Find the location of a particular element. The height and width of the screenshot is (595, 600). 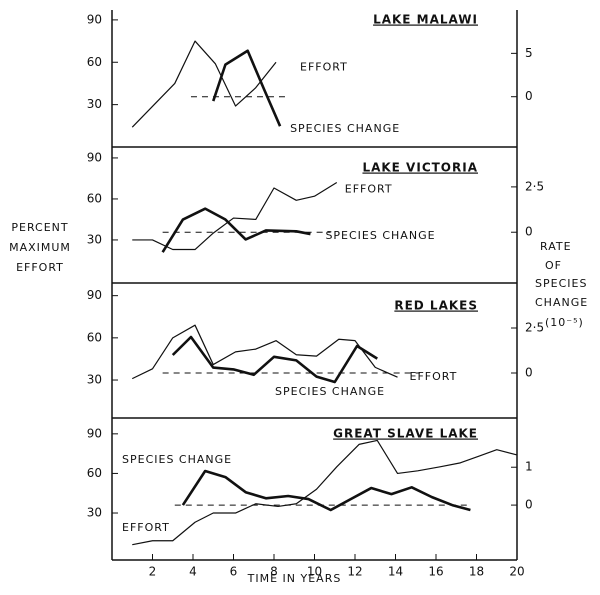

panel-title: LAKE MALAWI is located at coordinates (425, 20).